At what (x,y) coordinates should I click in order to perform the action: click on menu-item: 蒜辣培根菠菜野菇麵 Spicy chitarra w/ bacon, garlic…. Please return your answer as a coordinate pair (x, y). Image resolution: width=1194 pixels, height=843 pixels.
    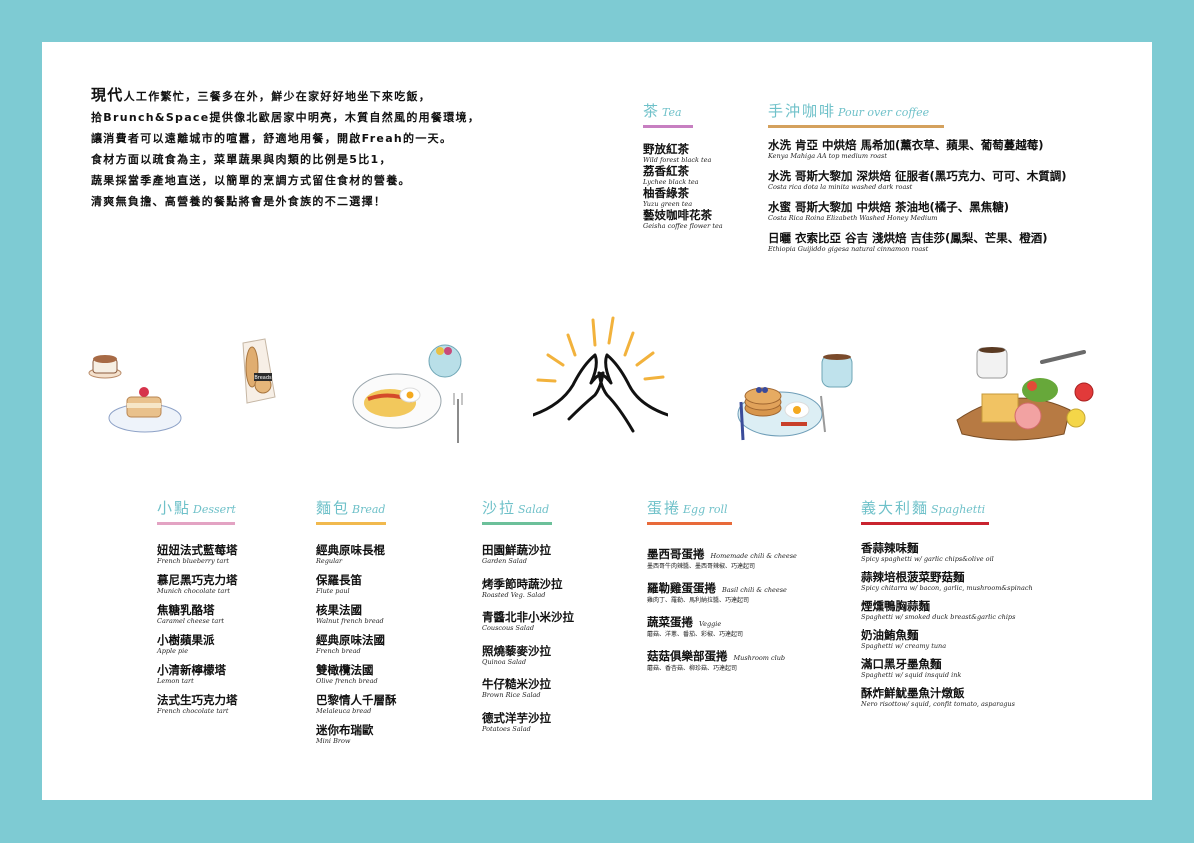
    Looking at the image, I should click on (947, 581).